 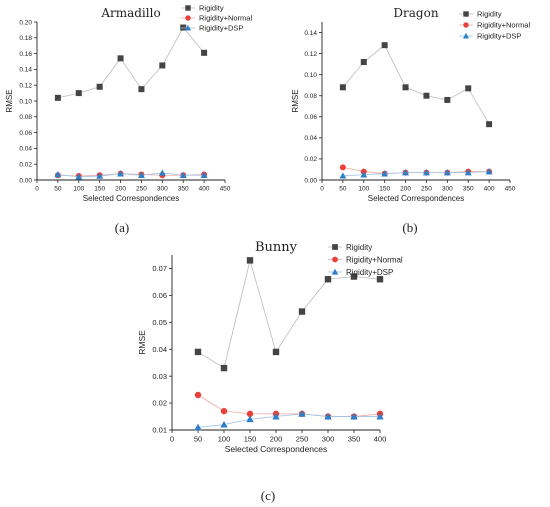 What do you see at coordinates (250, 439) in the screenshot?
I see `x-tick-label: 150` at bounding box center [250, 439].